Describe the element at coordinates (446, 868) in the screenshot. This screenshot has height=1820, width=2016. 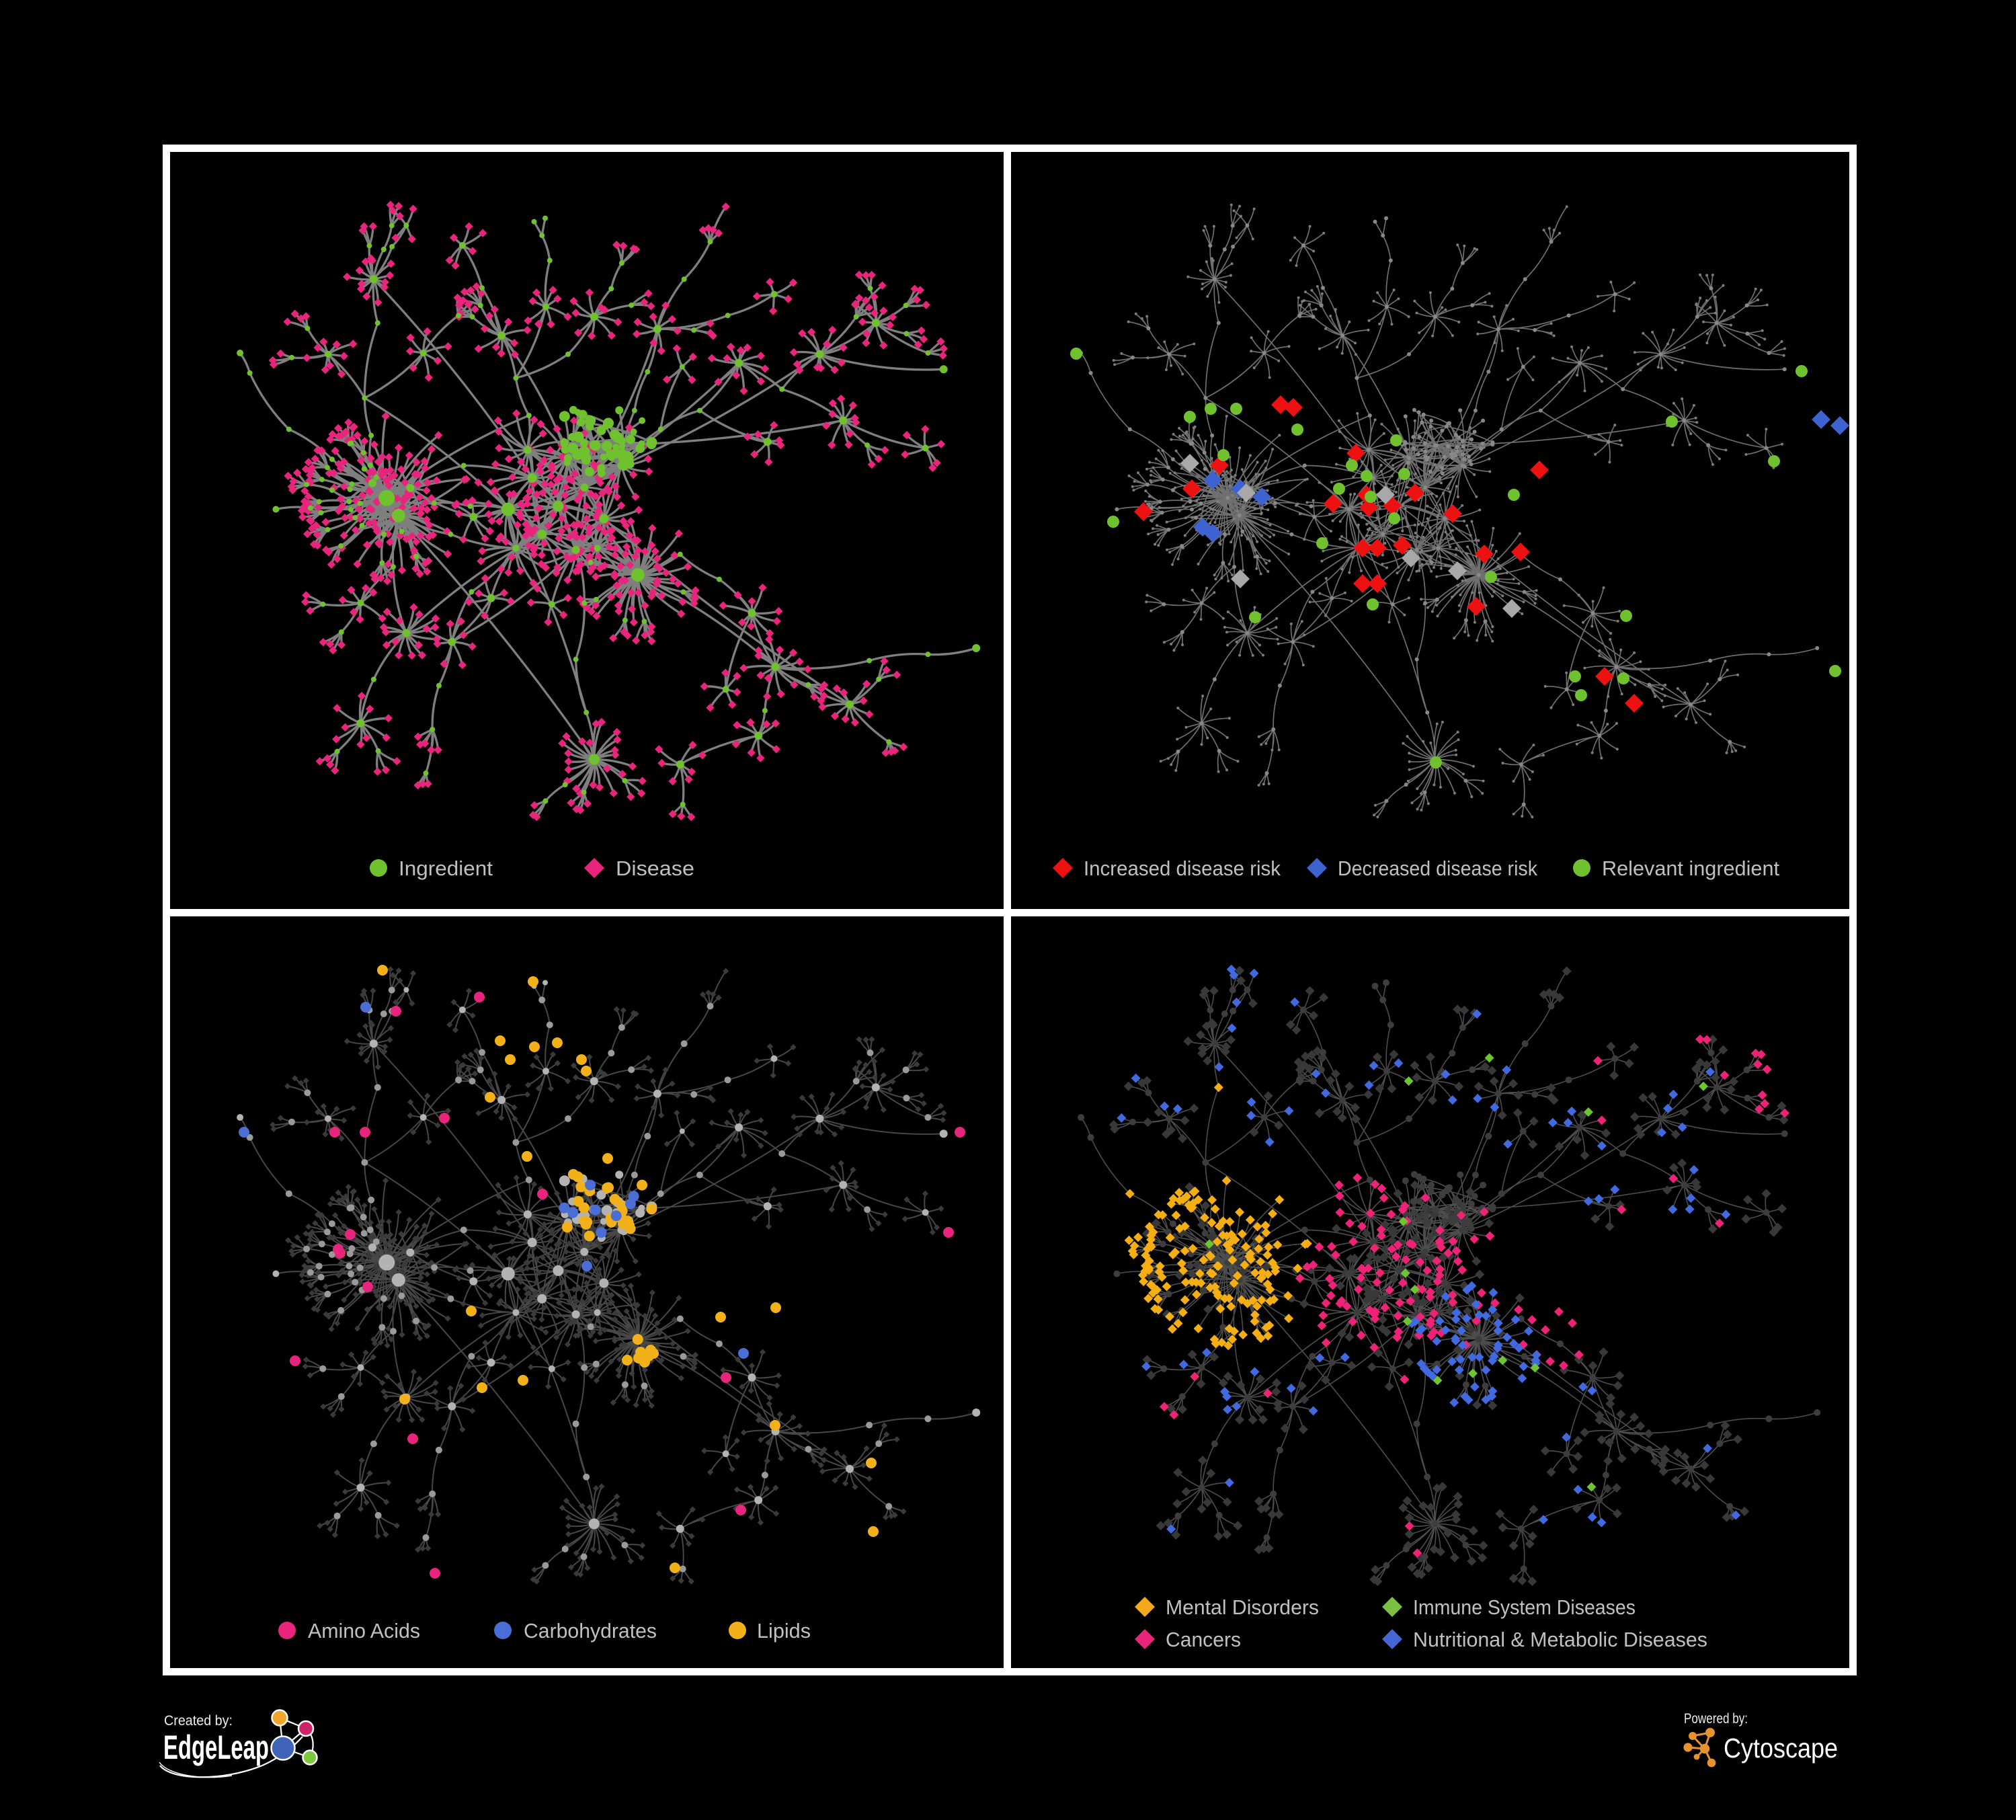
I see `svg-text: Ingredient` at that location.